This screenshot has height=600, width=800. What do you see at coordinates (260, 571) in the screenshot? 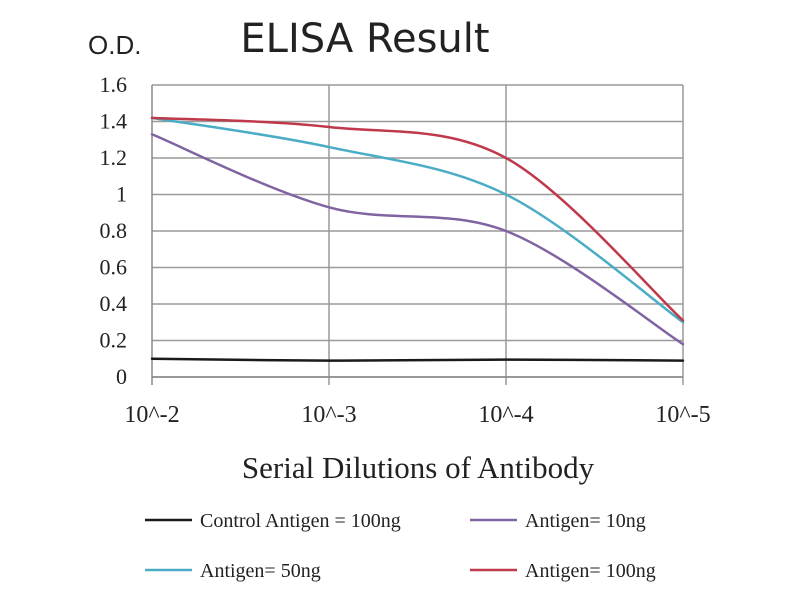
I see `legend-label-2: Antigen= 50ng` at bounding box center [260, 571].